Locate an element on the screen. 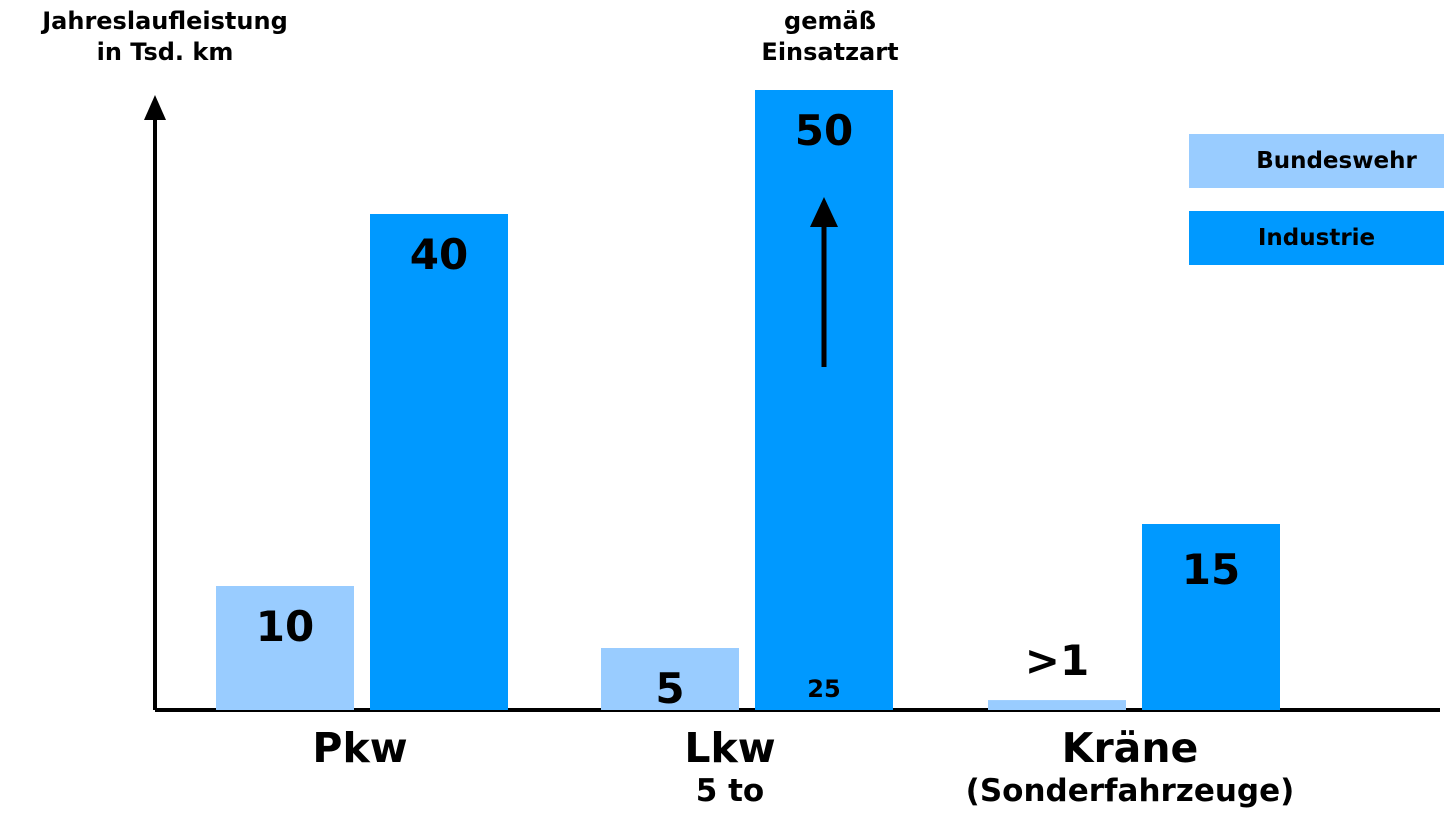 The image size is (1444, 816). annotation-line1: gemäß is located at coordinates (830, 21).